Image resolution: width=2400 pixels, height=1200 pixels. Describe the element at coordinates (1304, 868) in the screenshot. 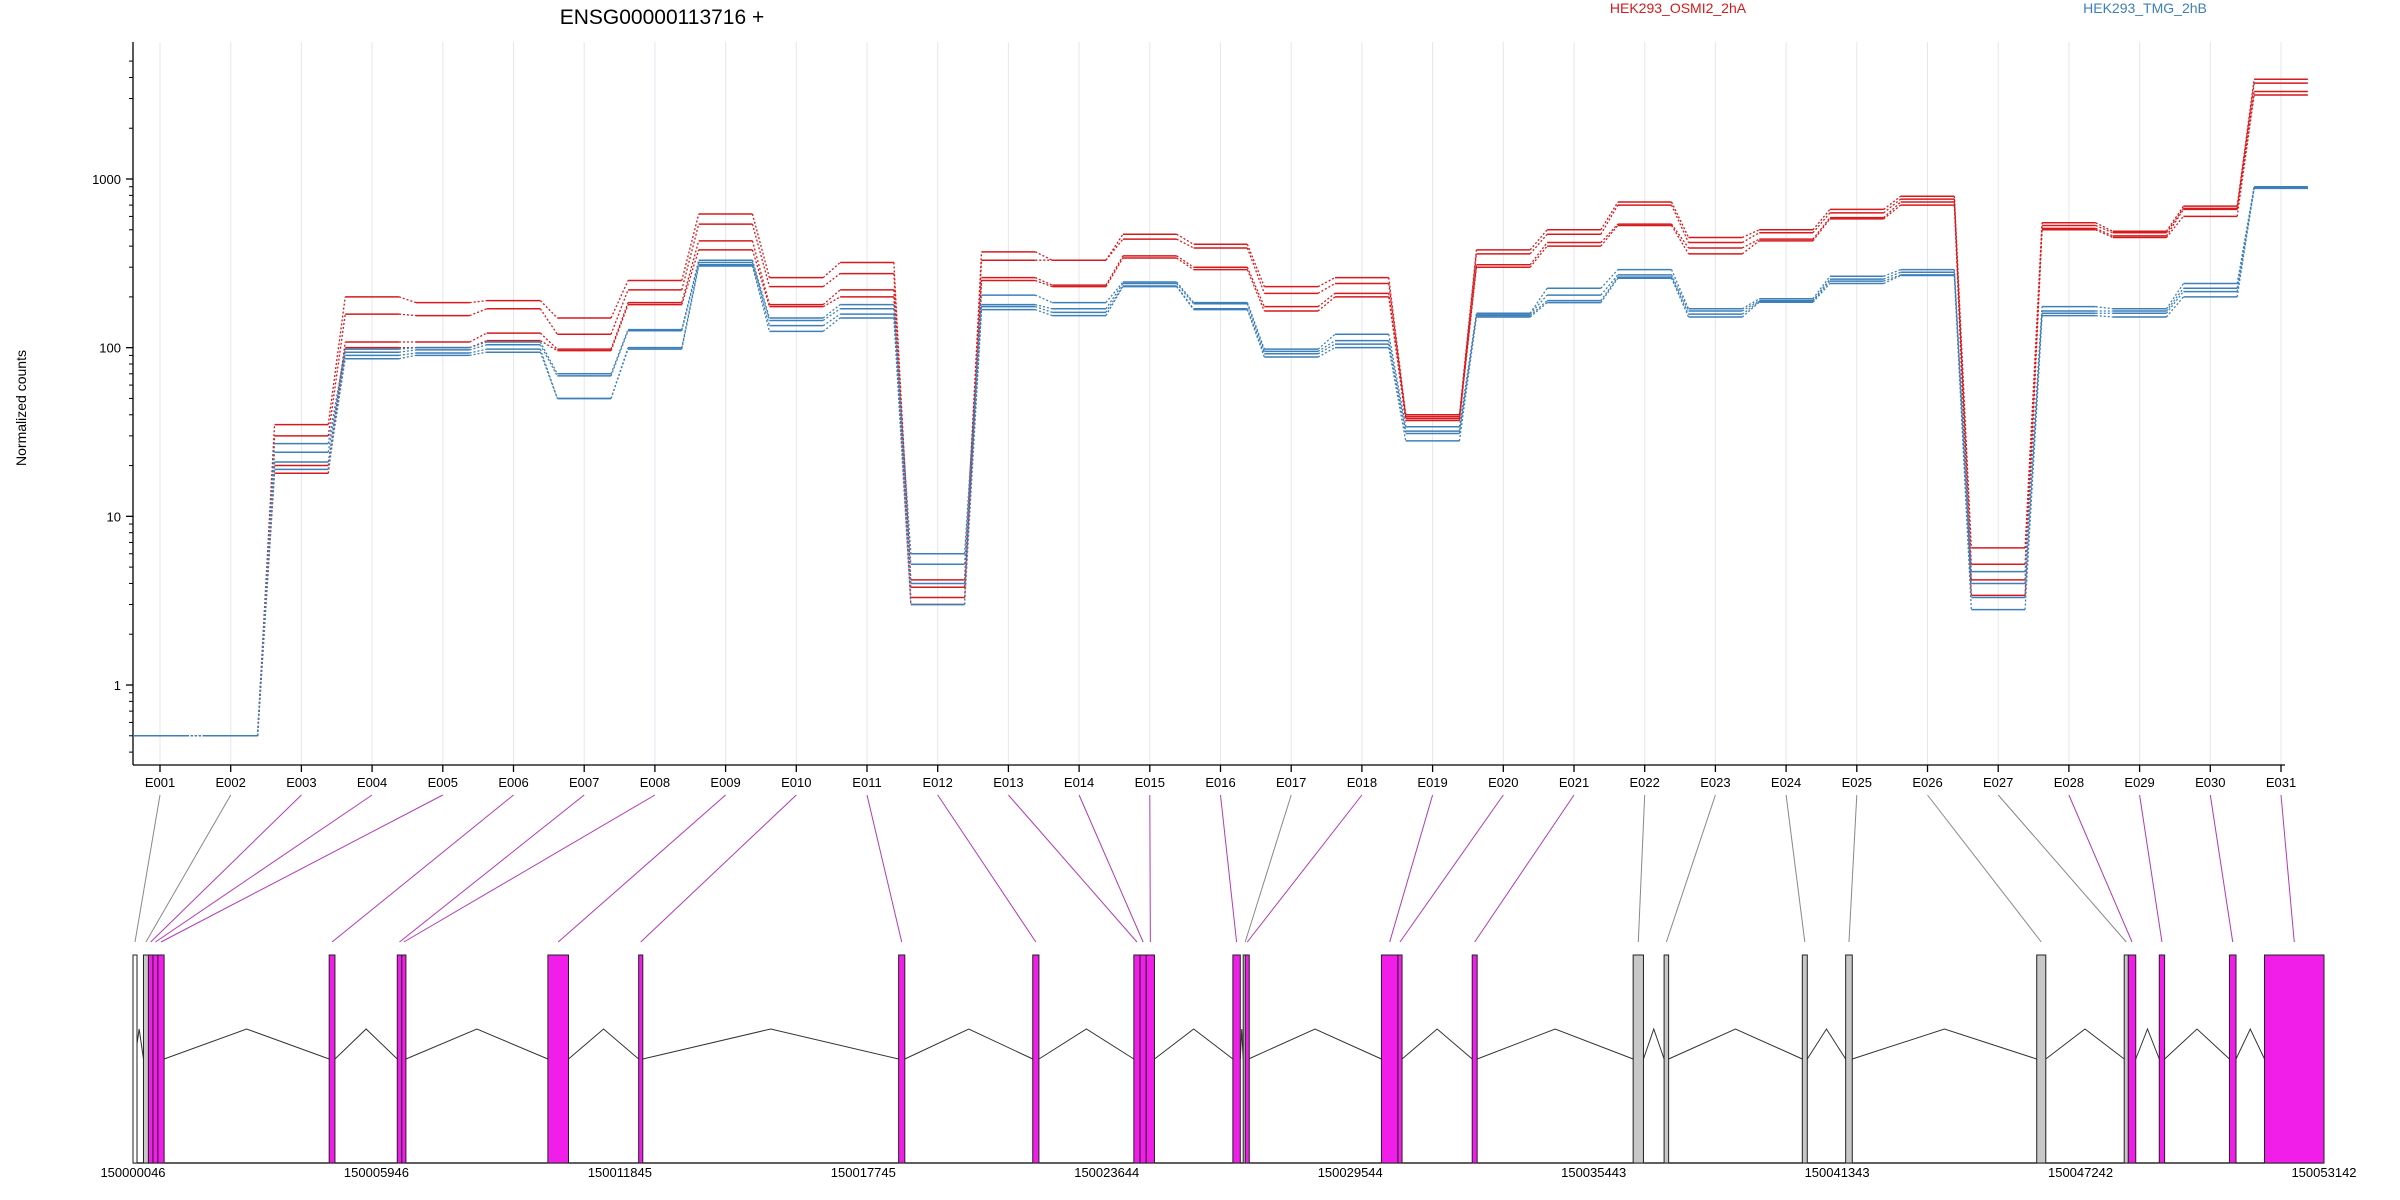

I see `connector-E018` at that location.